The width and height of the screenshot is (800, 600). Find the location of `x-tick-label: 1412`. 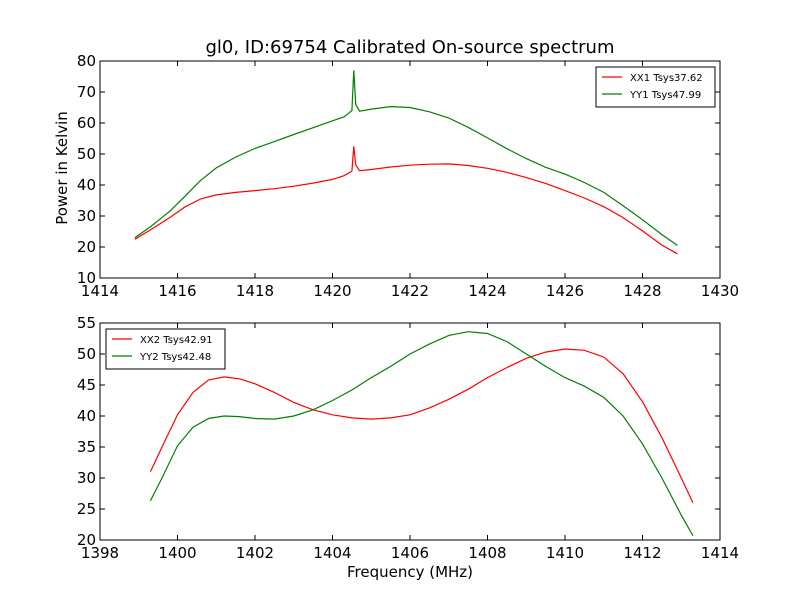

x-tick-label: 1412 is located at coordinates (642, 553).